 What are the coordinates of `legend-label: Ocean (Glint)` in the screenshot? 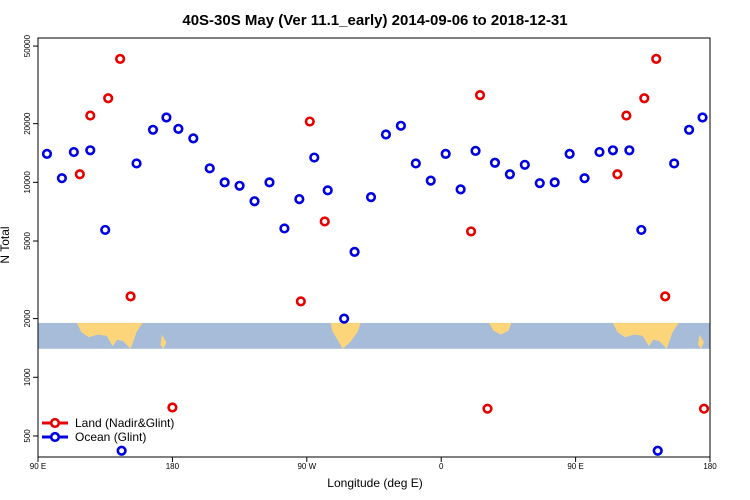 It's located at (110, 437).